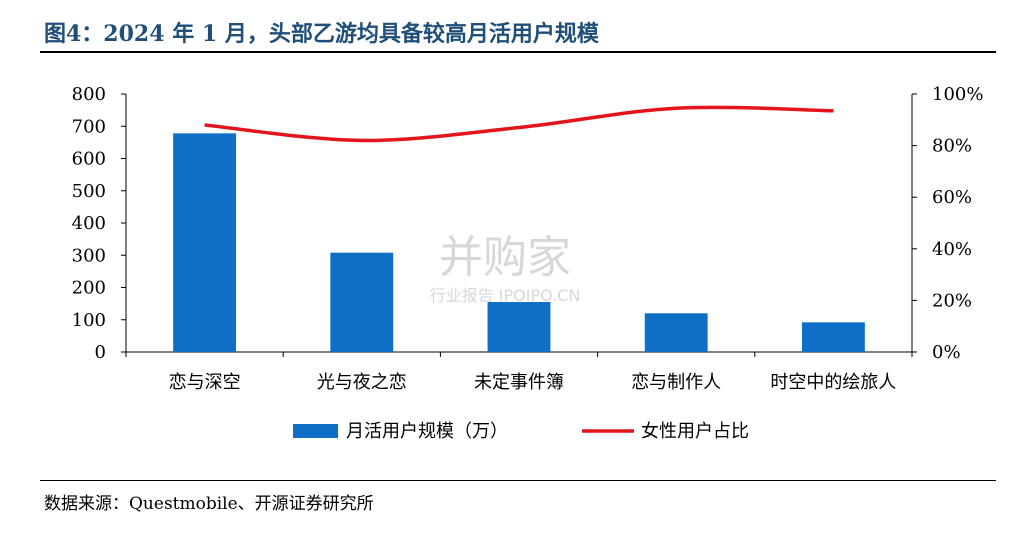 The height and width of the screenshot is (533, 1019). What do you see at coordinates (957, 94) in the screenshot?
I see `right-tick-label: 100%` at bounding box center [957, 94].